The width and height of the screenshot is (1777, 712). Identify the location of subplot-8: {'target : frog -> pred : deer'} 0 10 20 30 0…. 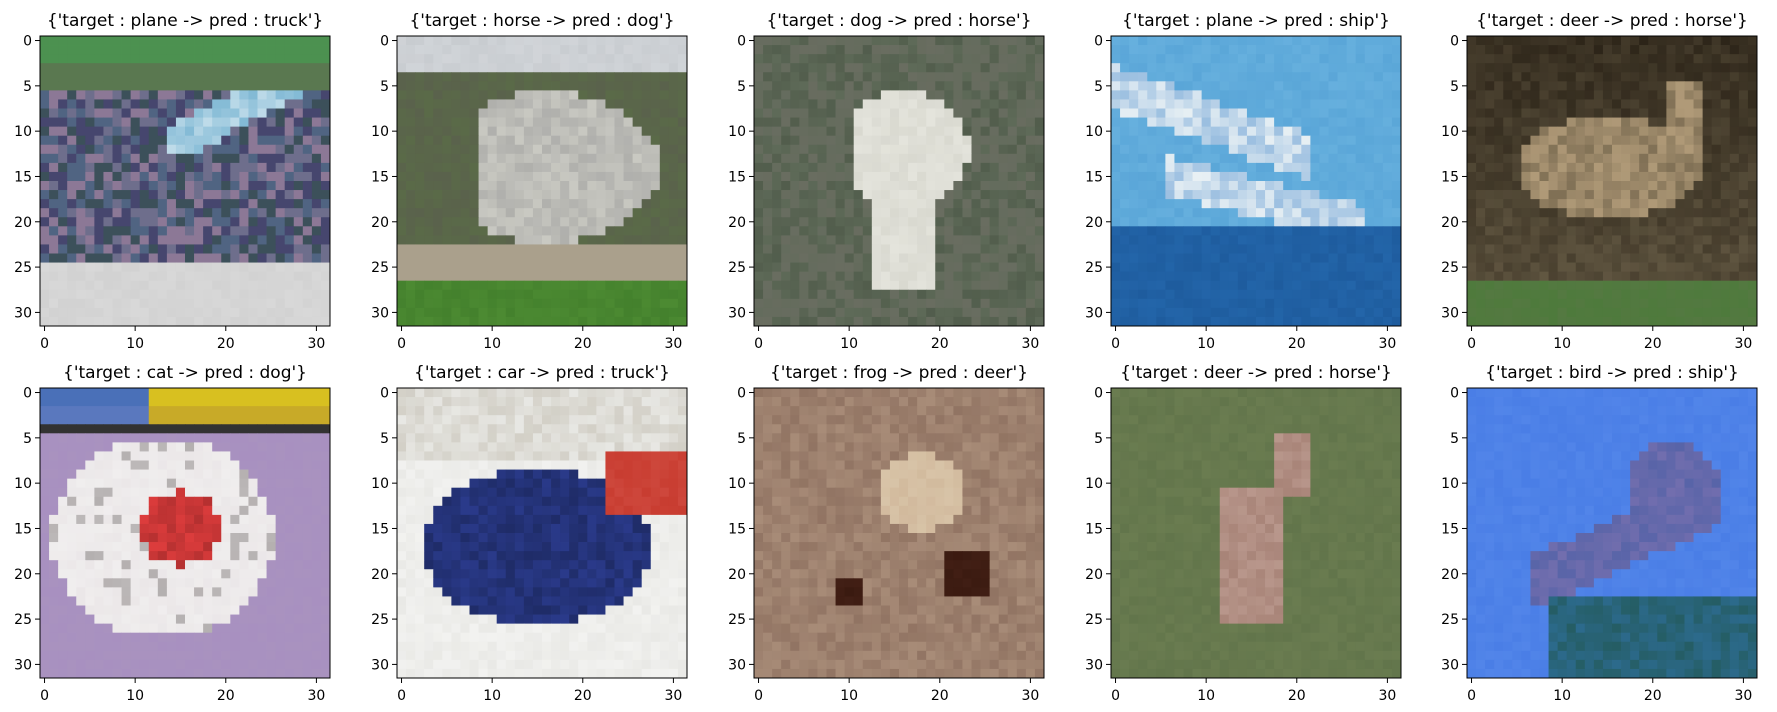
(886, 533).